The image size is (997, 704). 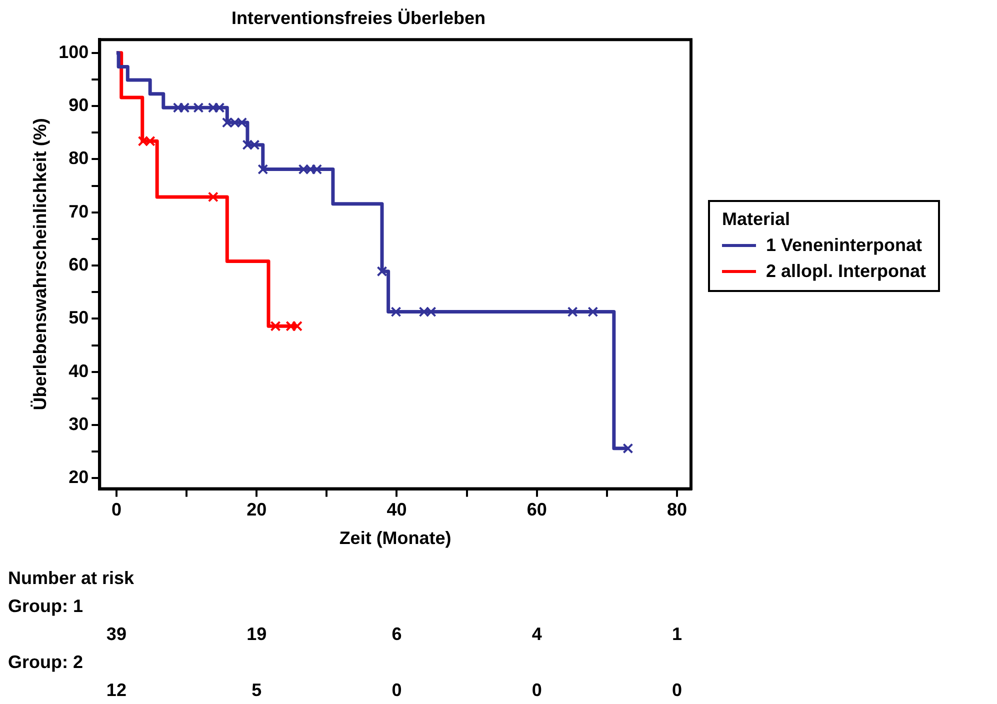 I want to click on legend-label: 1 Veneninterponat, so click(x=844, y=245).